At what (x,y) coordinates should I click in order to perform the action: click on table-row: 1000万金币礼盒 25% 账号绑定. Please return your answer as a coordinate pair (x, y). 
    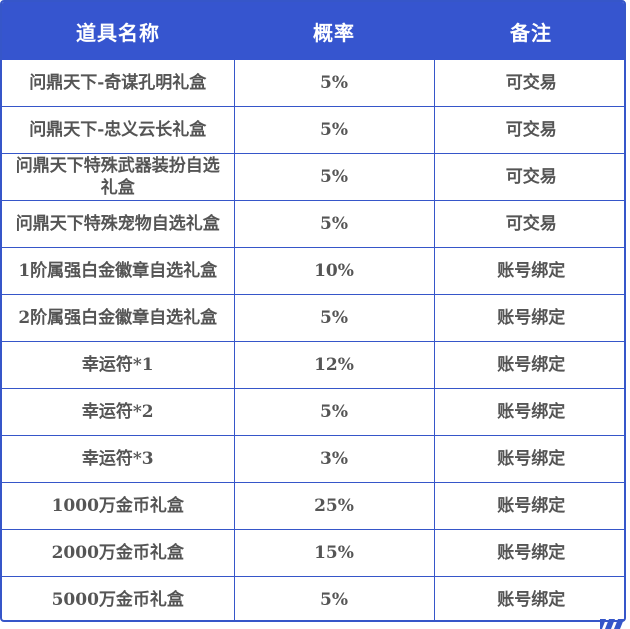
    Looking at the image, I should click on (313, 506).